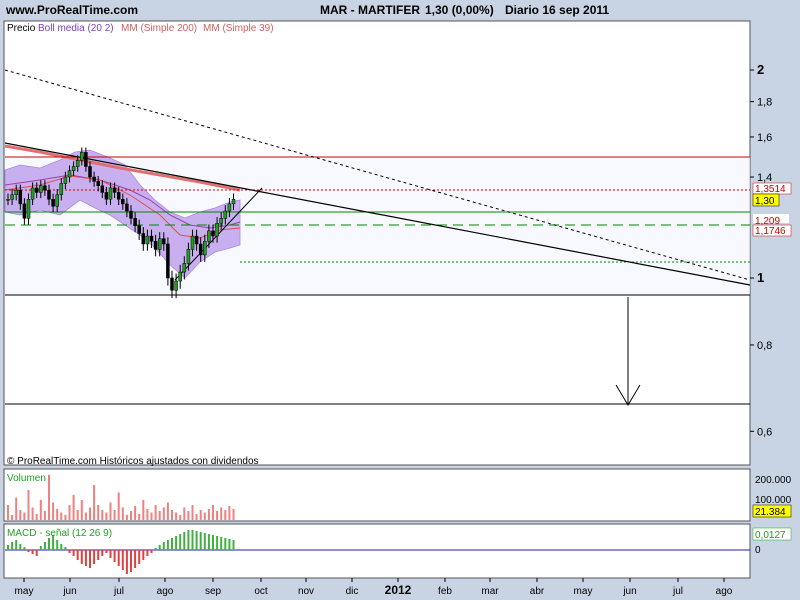 The height and width of the screenshot is (600, 800). What do you see at coordinates (767, 221) in the screenshot?
I see `badge-1-209: 1,209` at bounding box center [767, 221].